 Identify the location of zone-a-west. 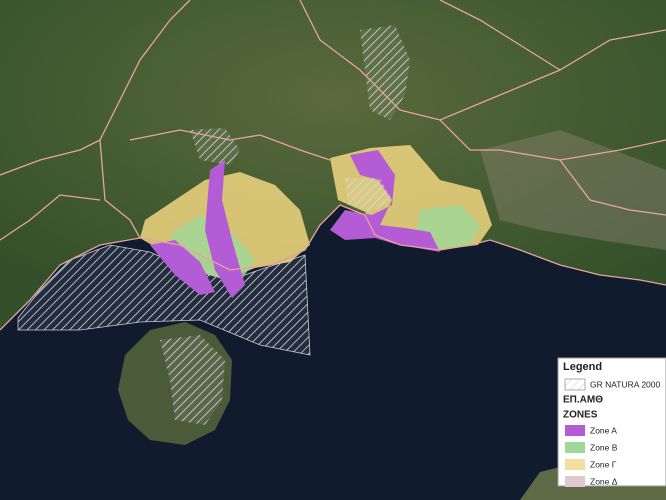
(225, 229).